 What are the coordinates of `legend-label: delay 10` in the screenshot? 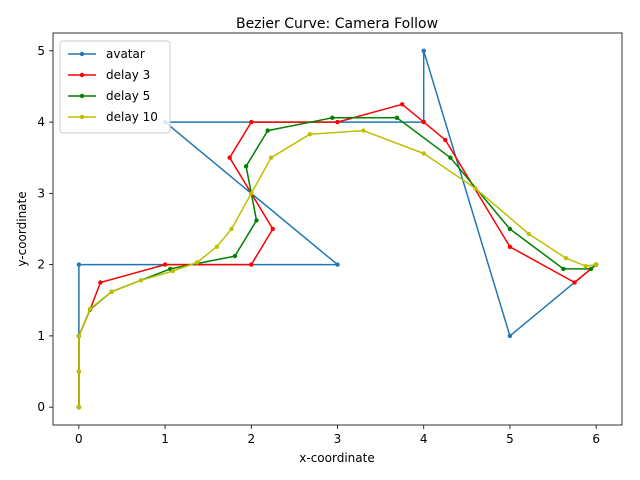 It's located at (132, 117).